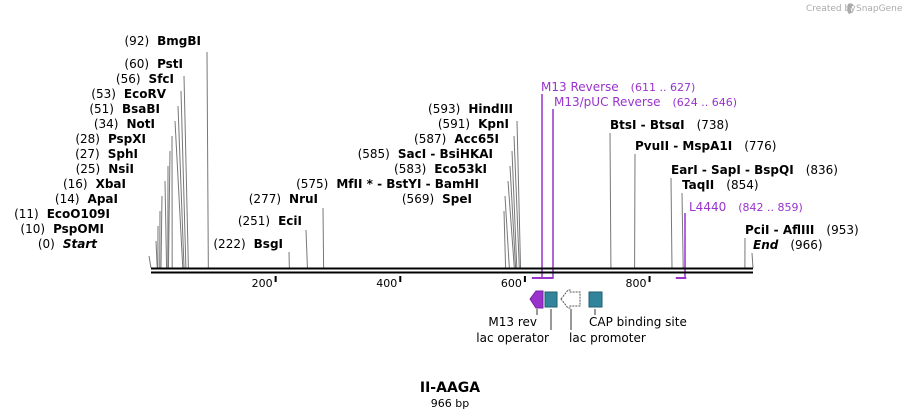 This screenshot has width=904, height=419. Describe the element at coordinates (570, 299) in the screenshot. I see `lac-promoter-arrow-icon` at that location.